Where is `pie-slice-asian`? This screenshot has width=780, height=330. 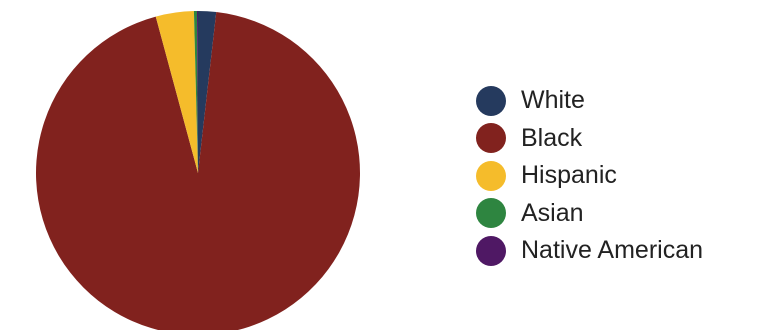 pie-slice-asian is located at coordinates (195, 92).